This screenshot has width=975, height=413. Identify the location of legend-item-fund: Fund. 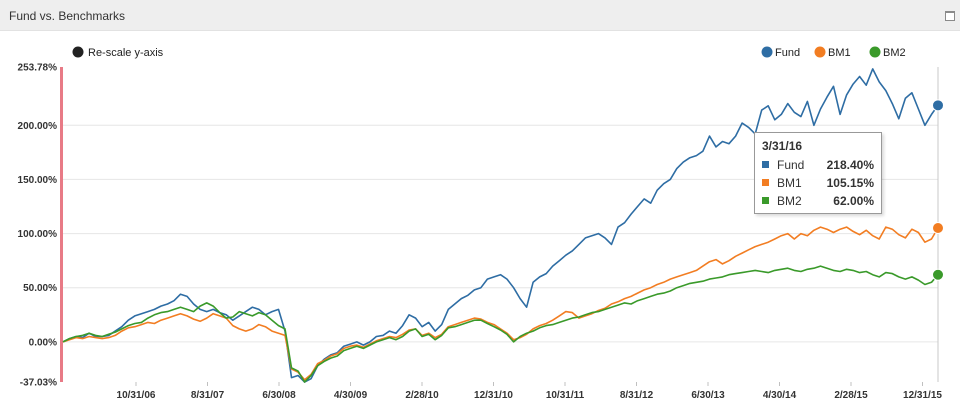
(781, 53).